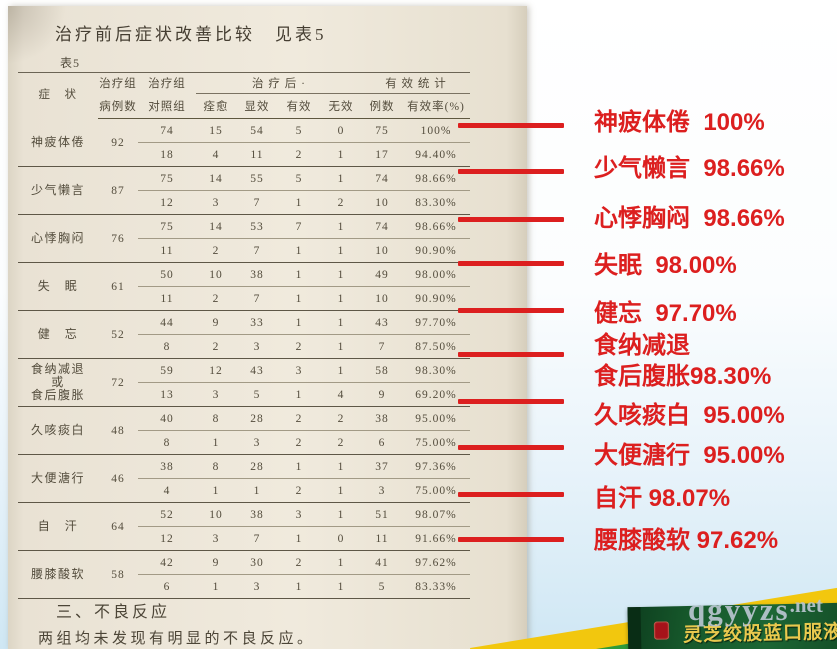  What do you see at coordinates (436, 106) in the screenshot?
I see `header-effective-rate: 有效率(%)` at bounding box center [436, 106].